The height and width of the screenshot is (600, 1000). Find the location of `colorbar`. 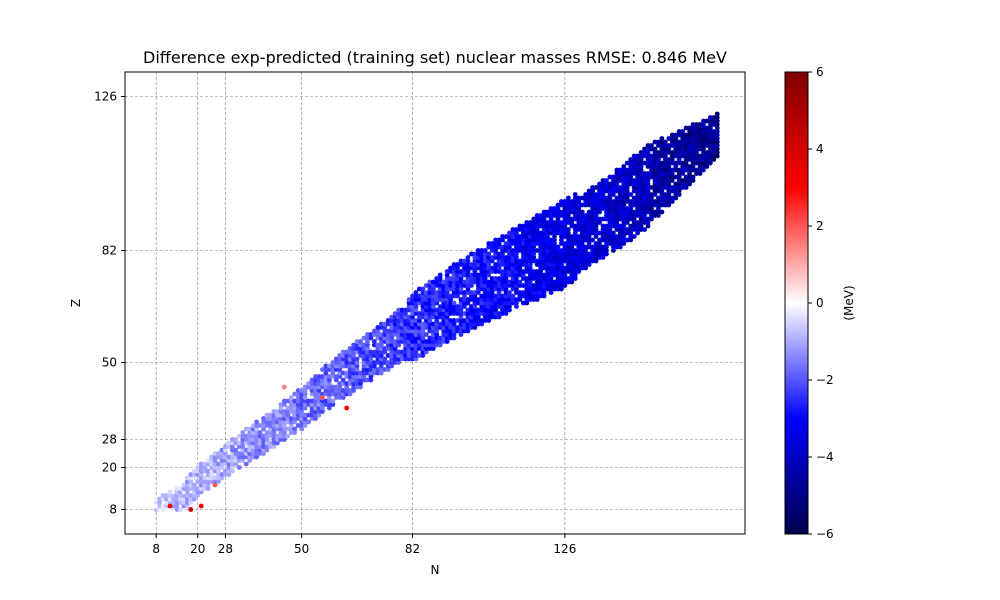

colorbar is located at coordinates (796, 303).